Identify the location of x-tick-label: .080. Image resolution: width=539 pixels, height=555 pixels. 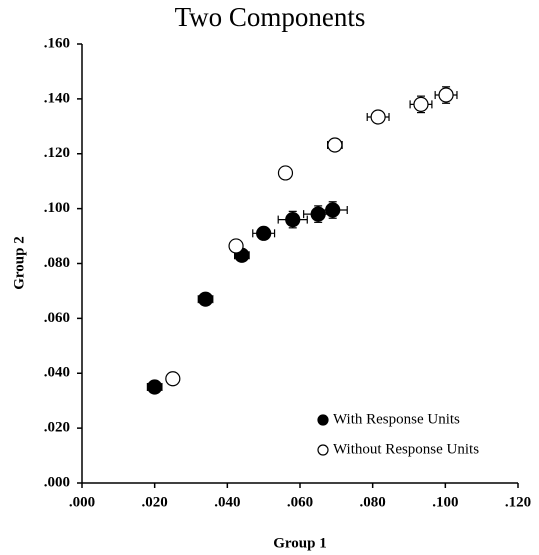
(373, 502).